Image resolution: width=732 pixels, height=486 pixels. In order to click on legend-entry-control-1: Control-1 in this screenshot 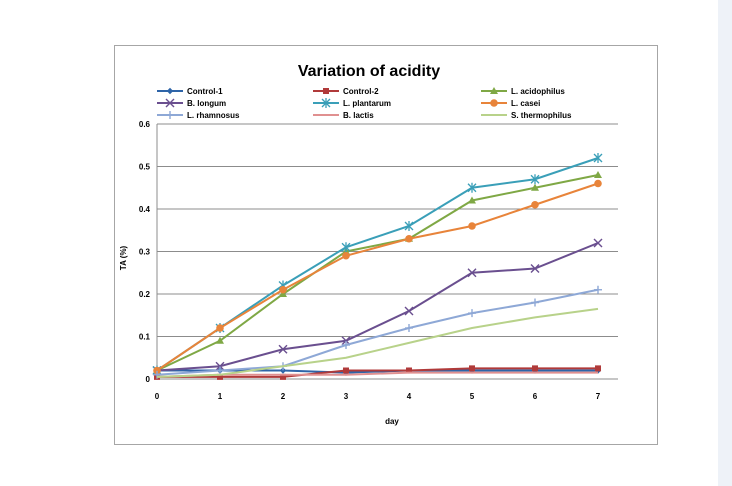, I will do `click(190, 91)`.